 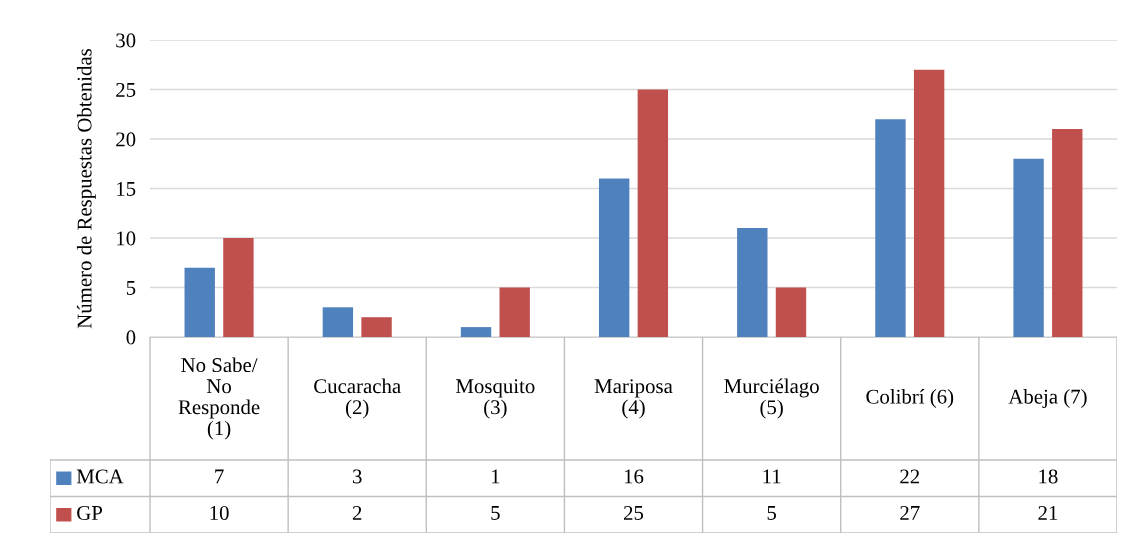 I want to click on data-label: 7, so click(x=219, y=476).